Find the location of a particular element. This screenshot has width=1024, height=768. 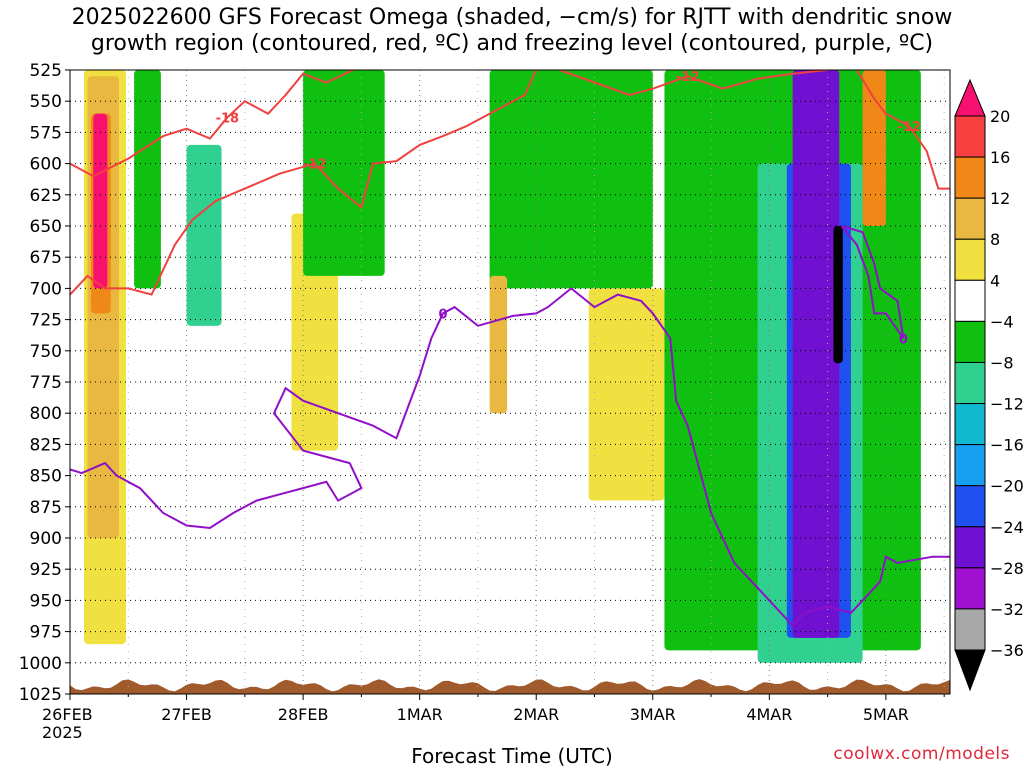

terrain-layer is located at coordinates (510, 686).